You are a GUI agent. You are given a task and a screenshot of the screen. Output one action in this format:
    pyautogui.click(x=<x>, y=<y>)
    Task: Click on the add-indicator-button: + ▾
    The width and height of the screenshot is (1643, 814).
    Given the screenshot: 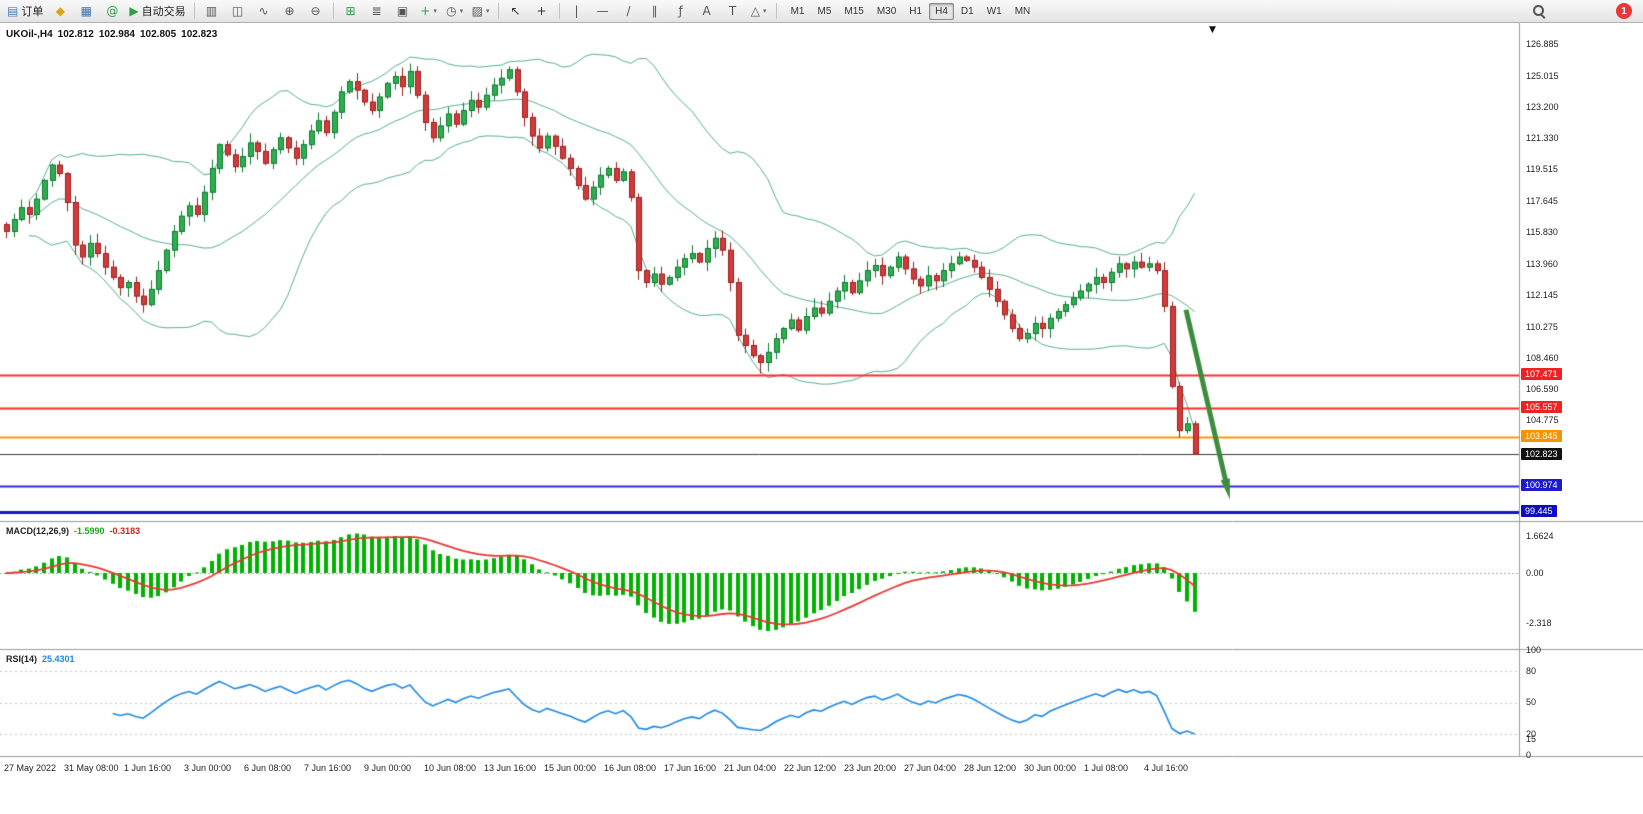 What is the action you would take?
    pyautogui.click(x=429, y=11)
    